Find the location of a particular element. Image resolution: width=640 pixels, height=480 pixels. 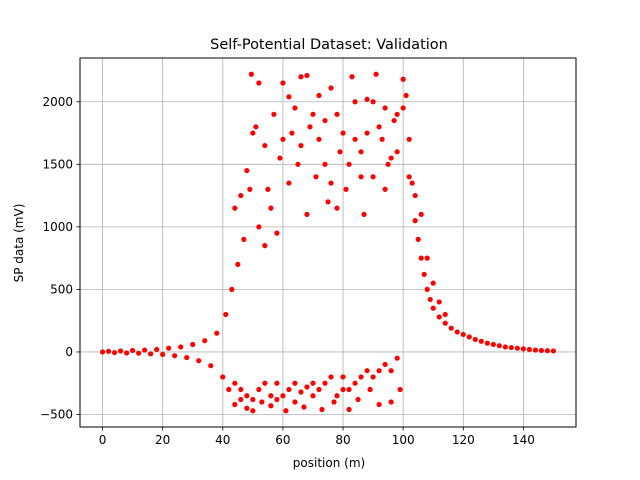

x-tick-label: 100 is located at coordinates (403, 440).